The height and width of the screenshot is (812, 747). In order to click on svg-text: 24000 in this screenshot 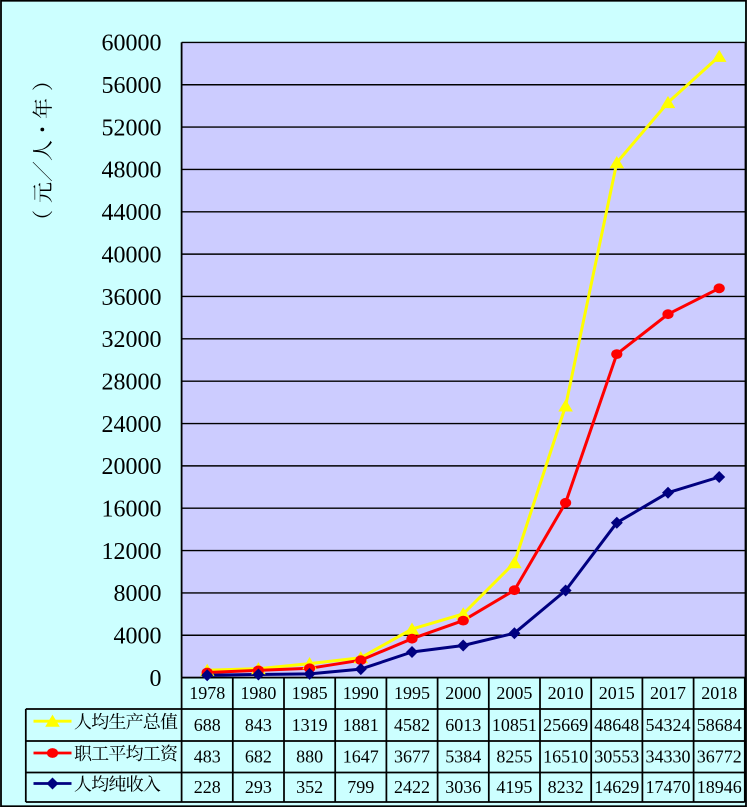, I will do `click(132, 425)`.